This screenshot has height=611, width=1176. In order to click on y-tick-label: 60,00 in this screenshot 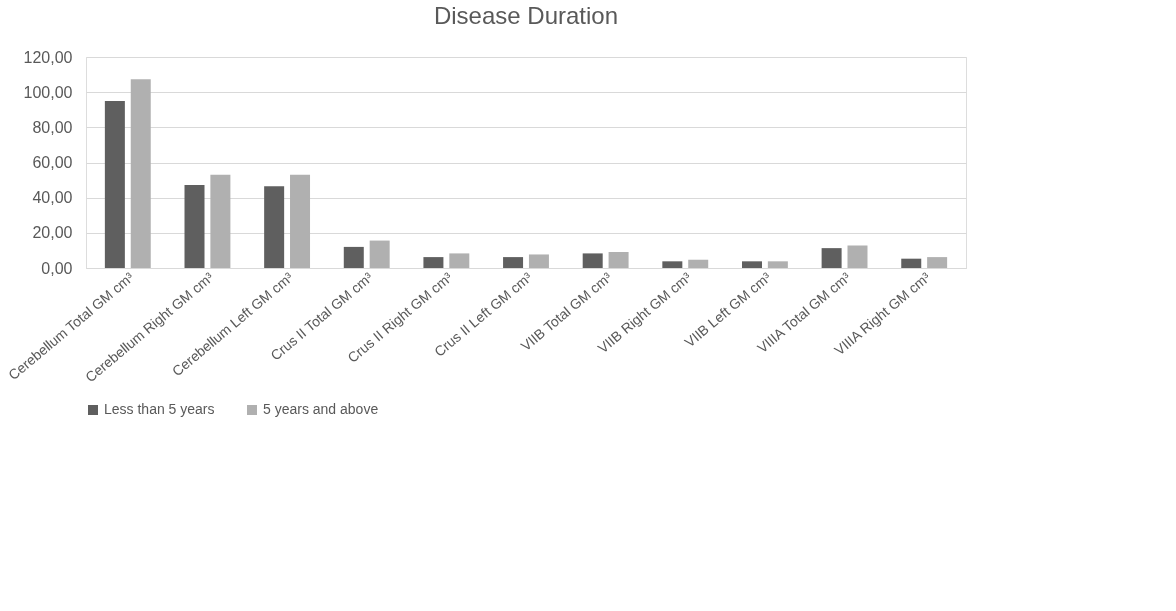, I will do `click(52, 162)`.